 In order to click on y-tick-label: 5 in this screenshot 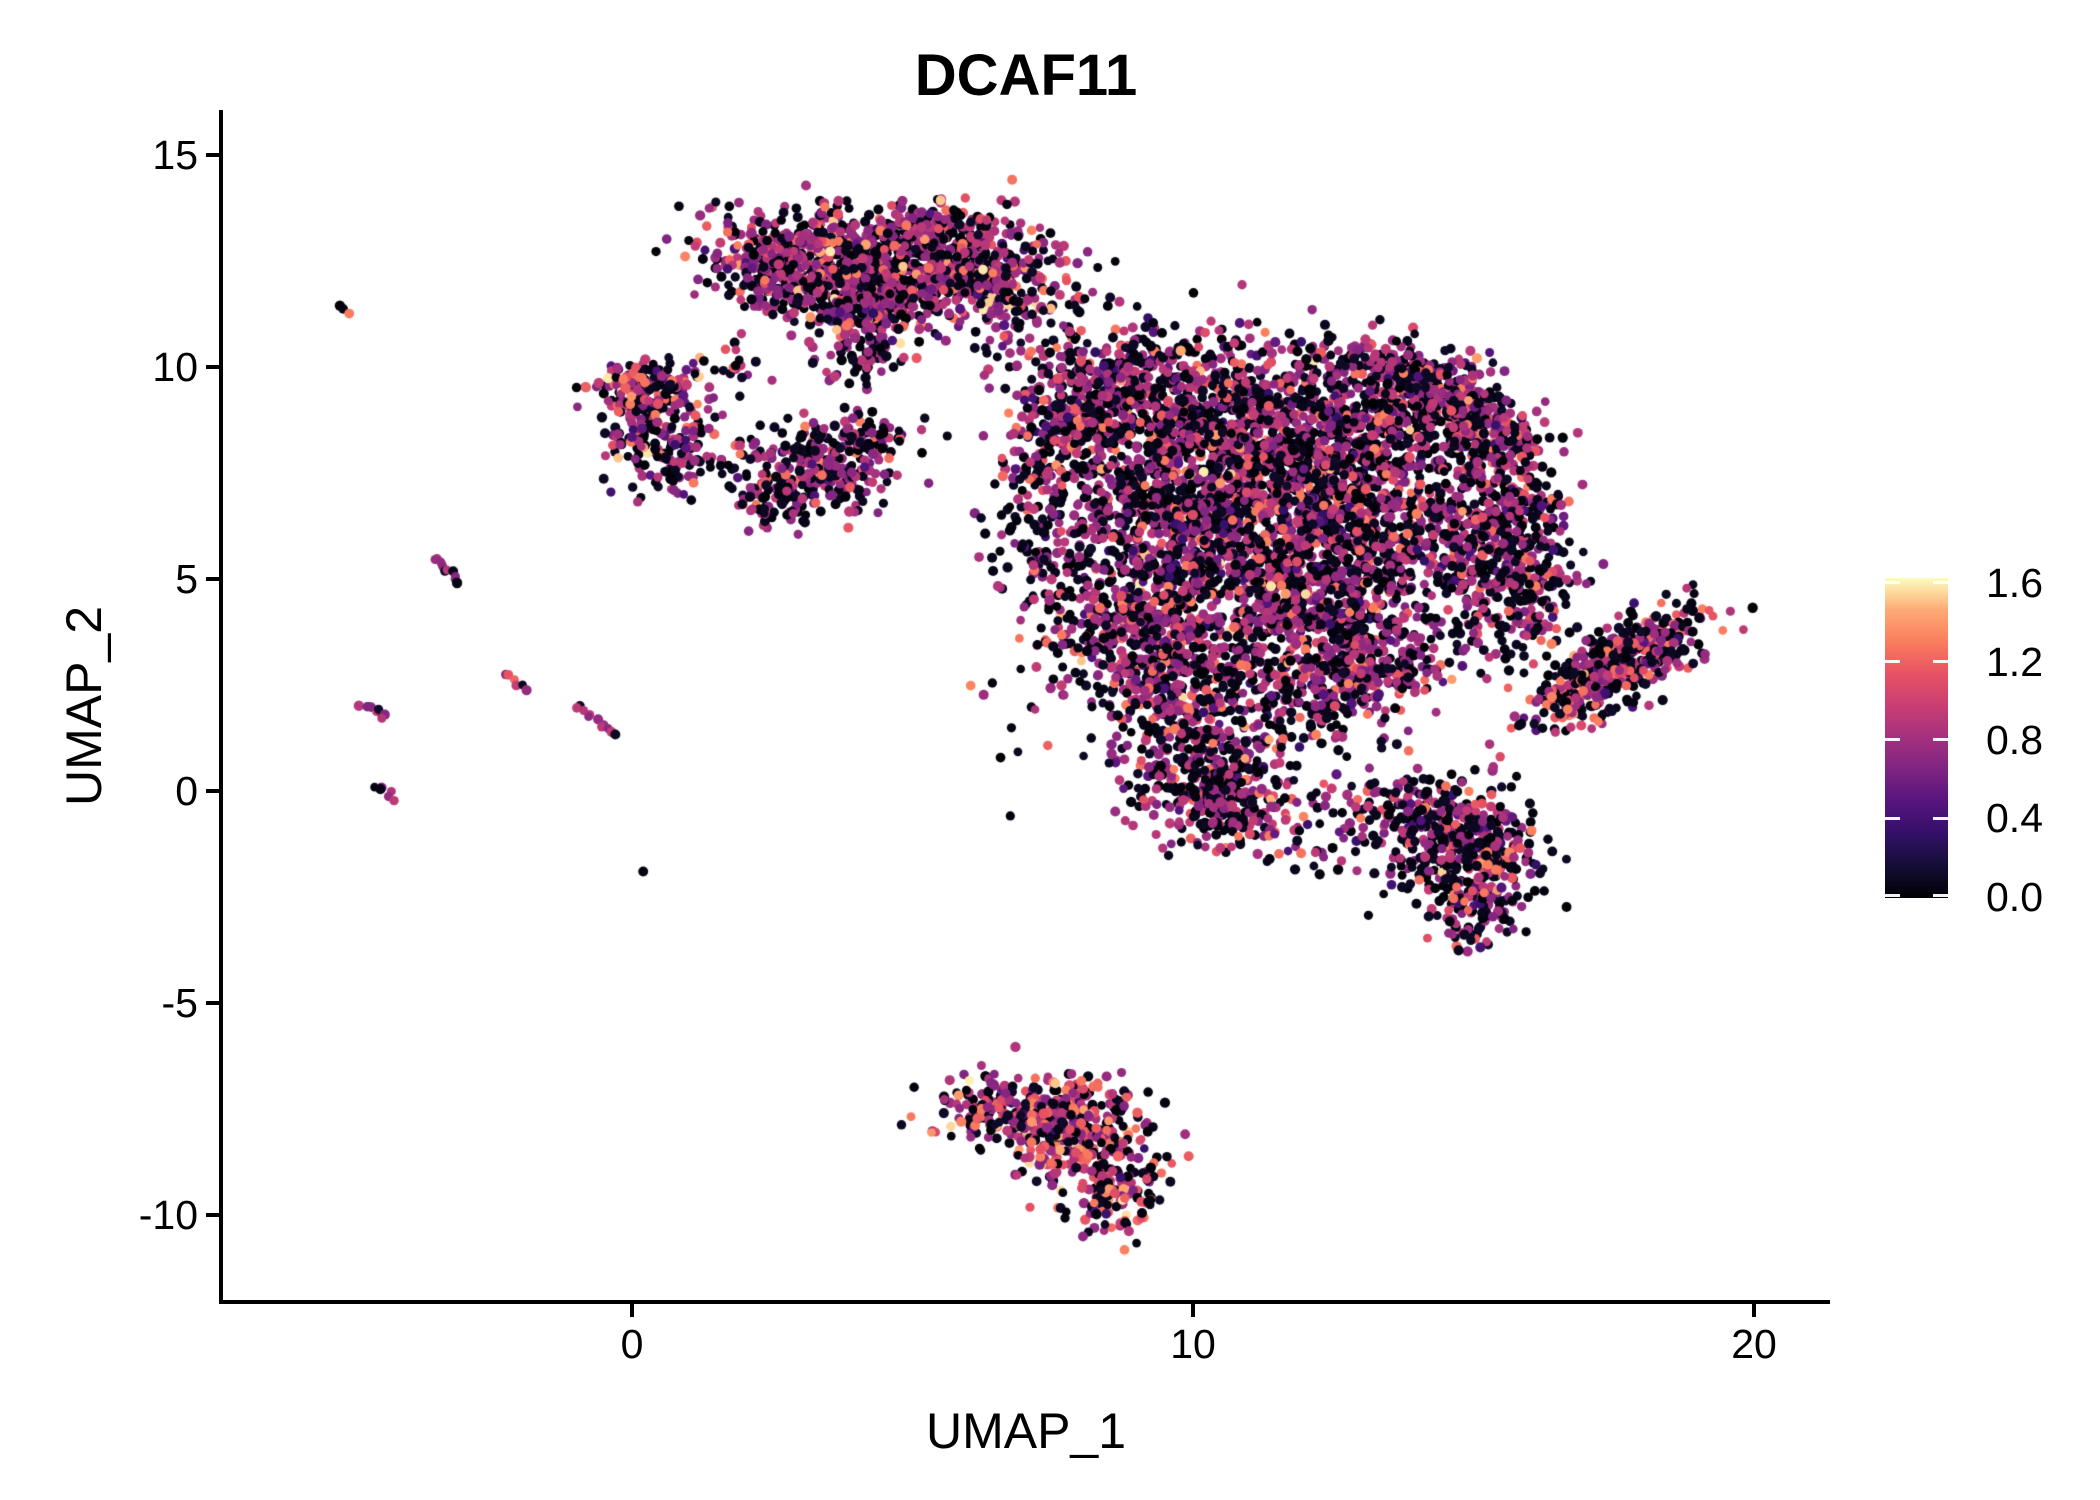, I will do `click(186, 579)`.